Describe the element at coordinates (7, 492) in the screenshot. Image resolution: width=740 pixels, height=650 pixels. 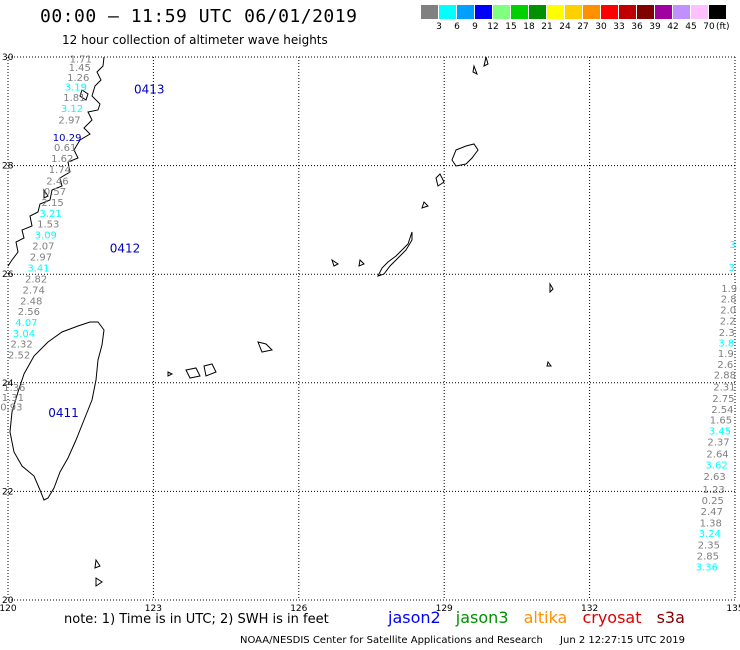
I see `lat-tick-label: 22` at that location.